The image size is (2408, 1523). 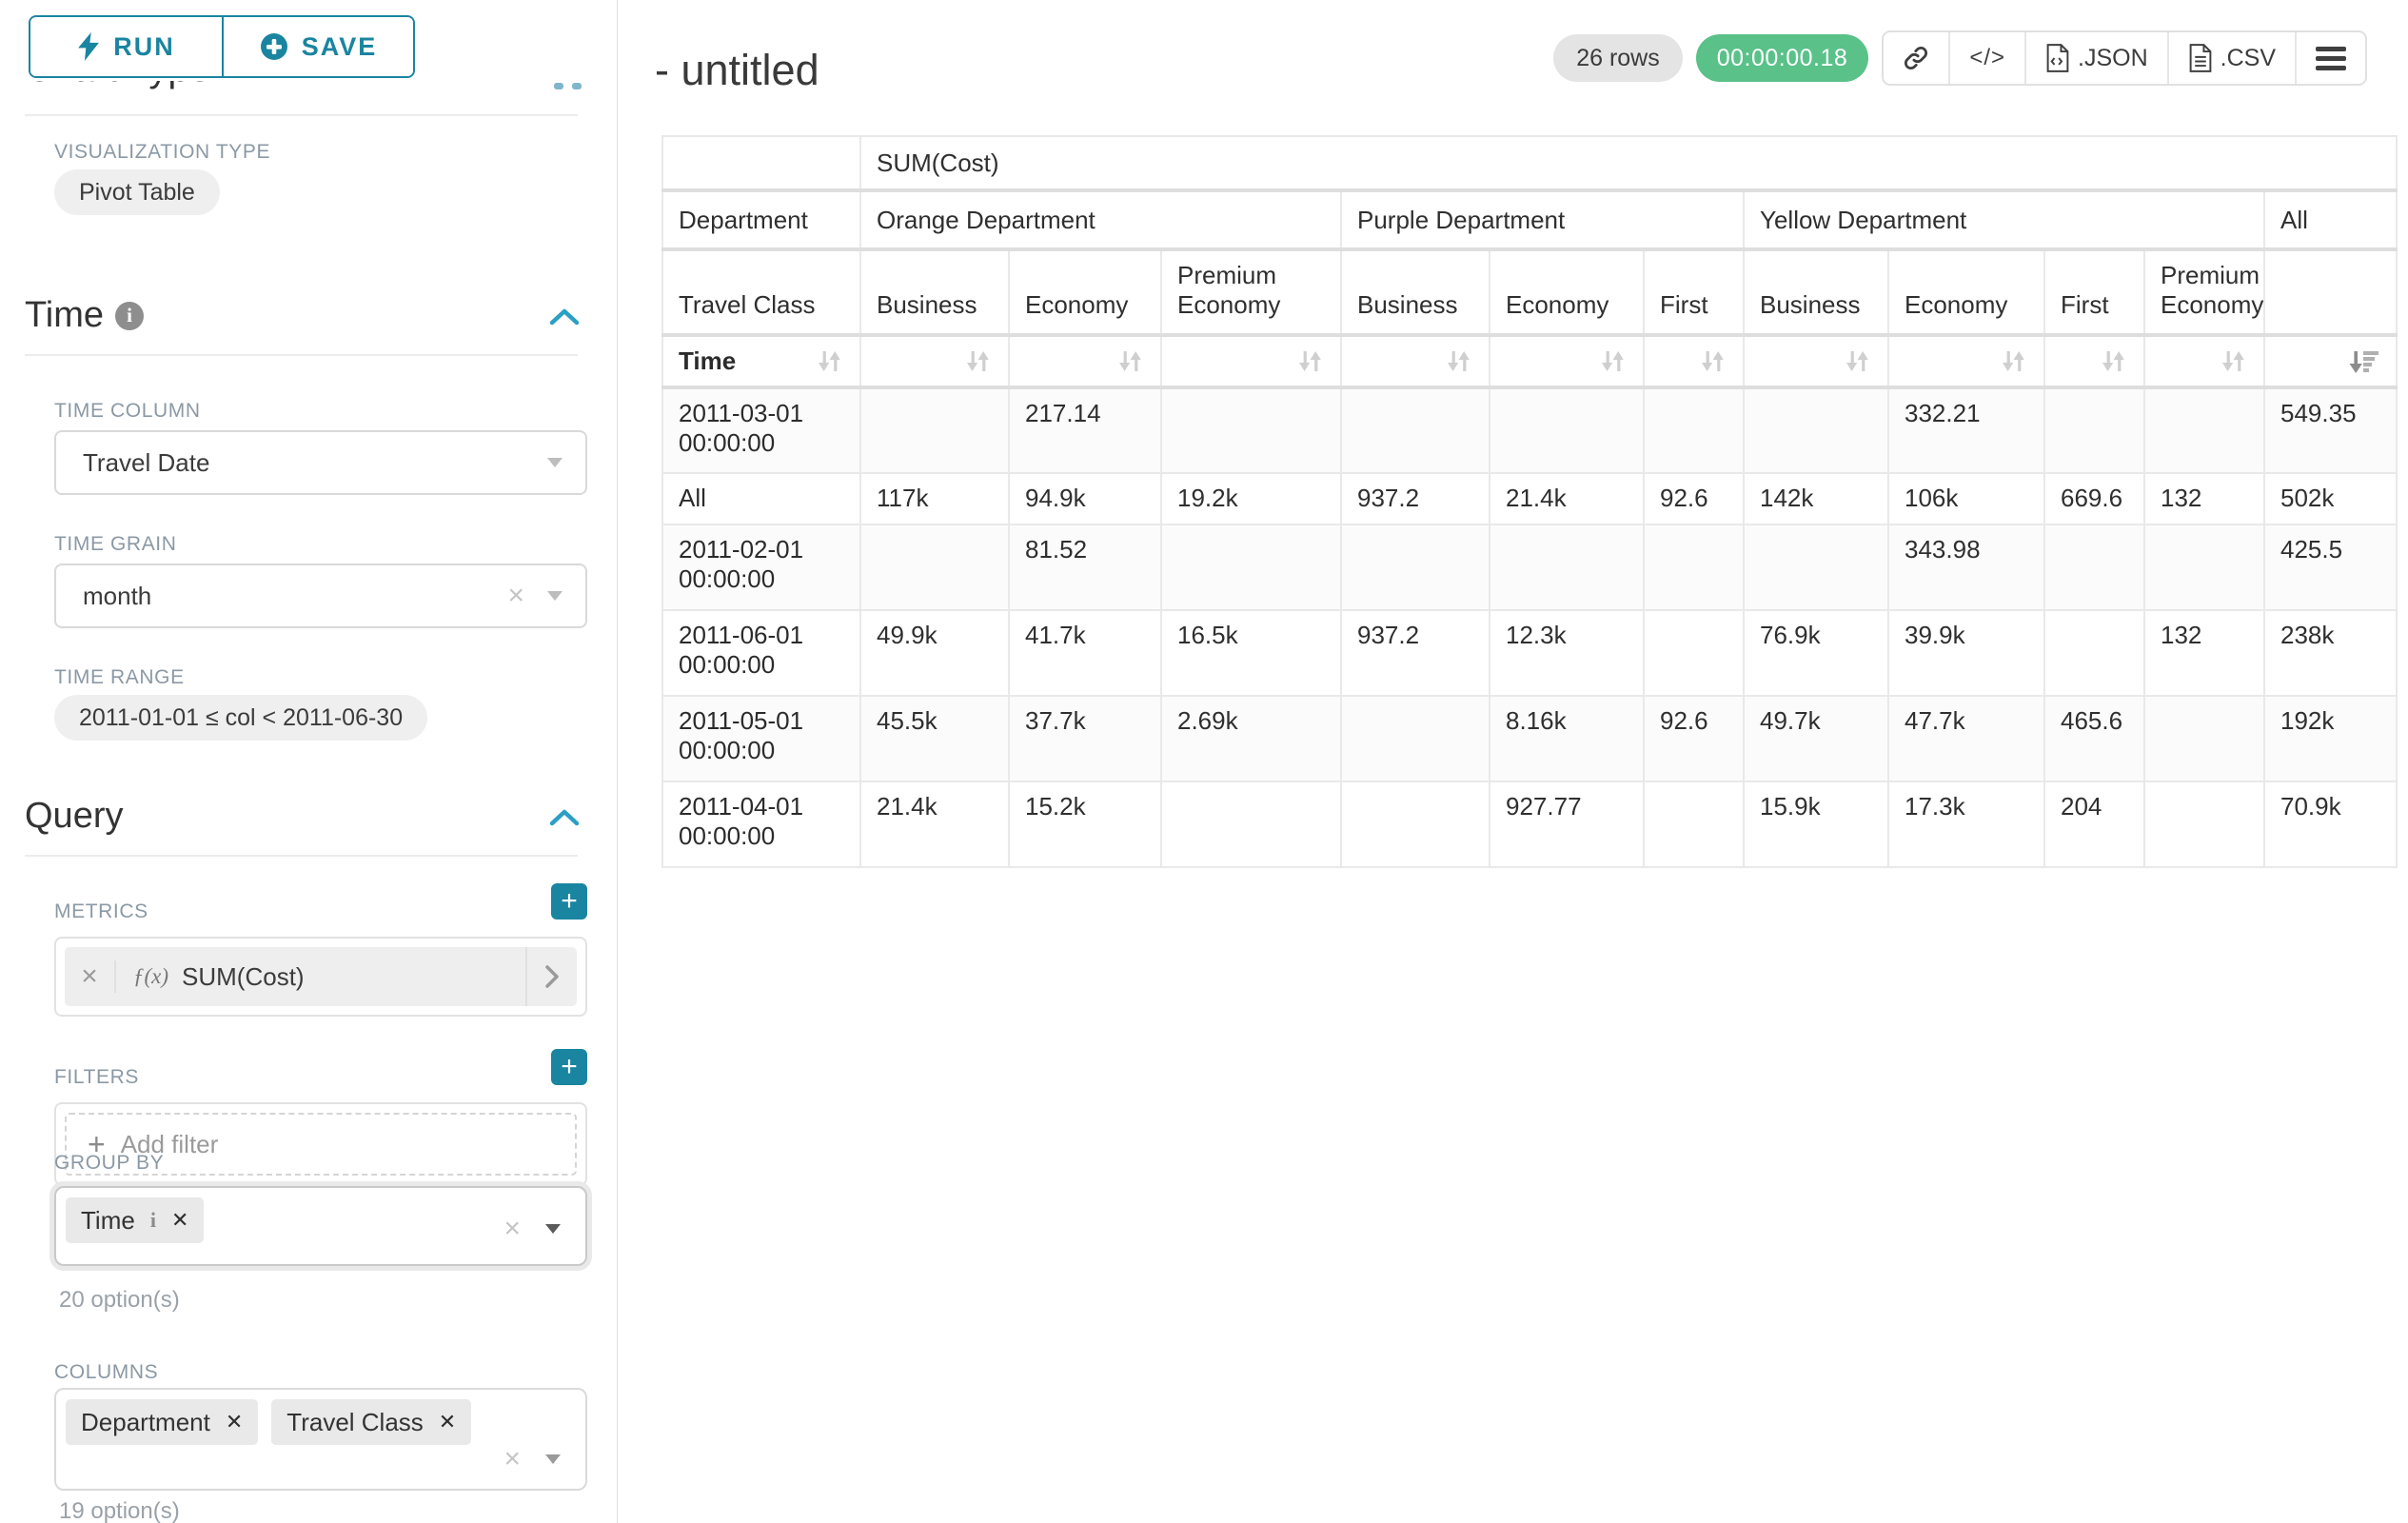 I want to click on value-cell: 21.4k, so click(x=934, y=825).